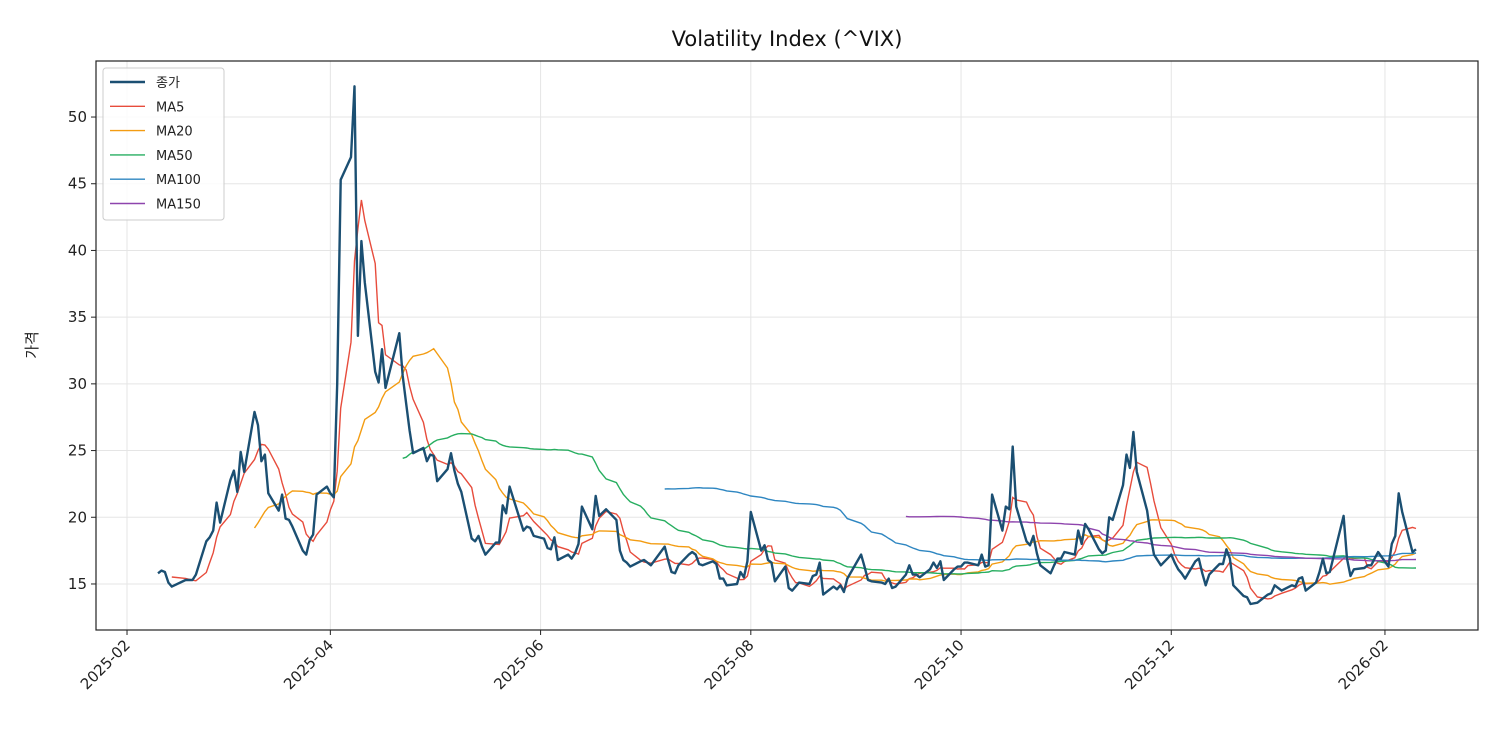 Image resolution: width=1500 pixels, height=750 pixels. What do you see at coordinates (77, 384) in the screenshot?
I see `y-tick-label: 30` at bounding box center [77, 384].